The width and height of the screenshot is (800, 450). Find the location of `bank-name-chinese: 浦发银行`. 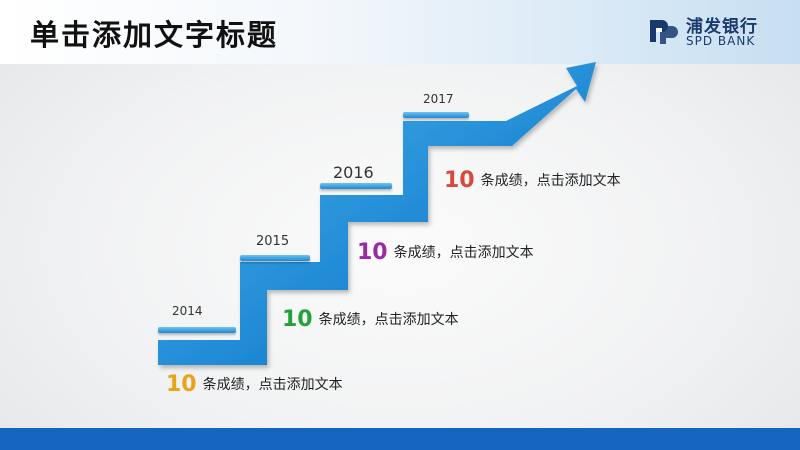

bank-name-chinese: 浦发银行 is located at coordinates (722, 27).